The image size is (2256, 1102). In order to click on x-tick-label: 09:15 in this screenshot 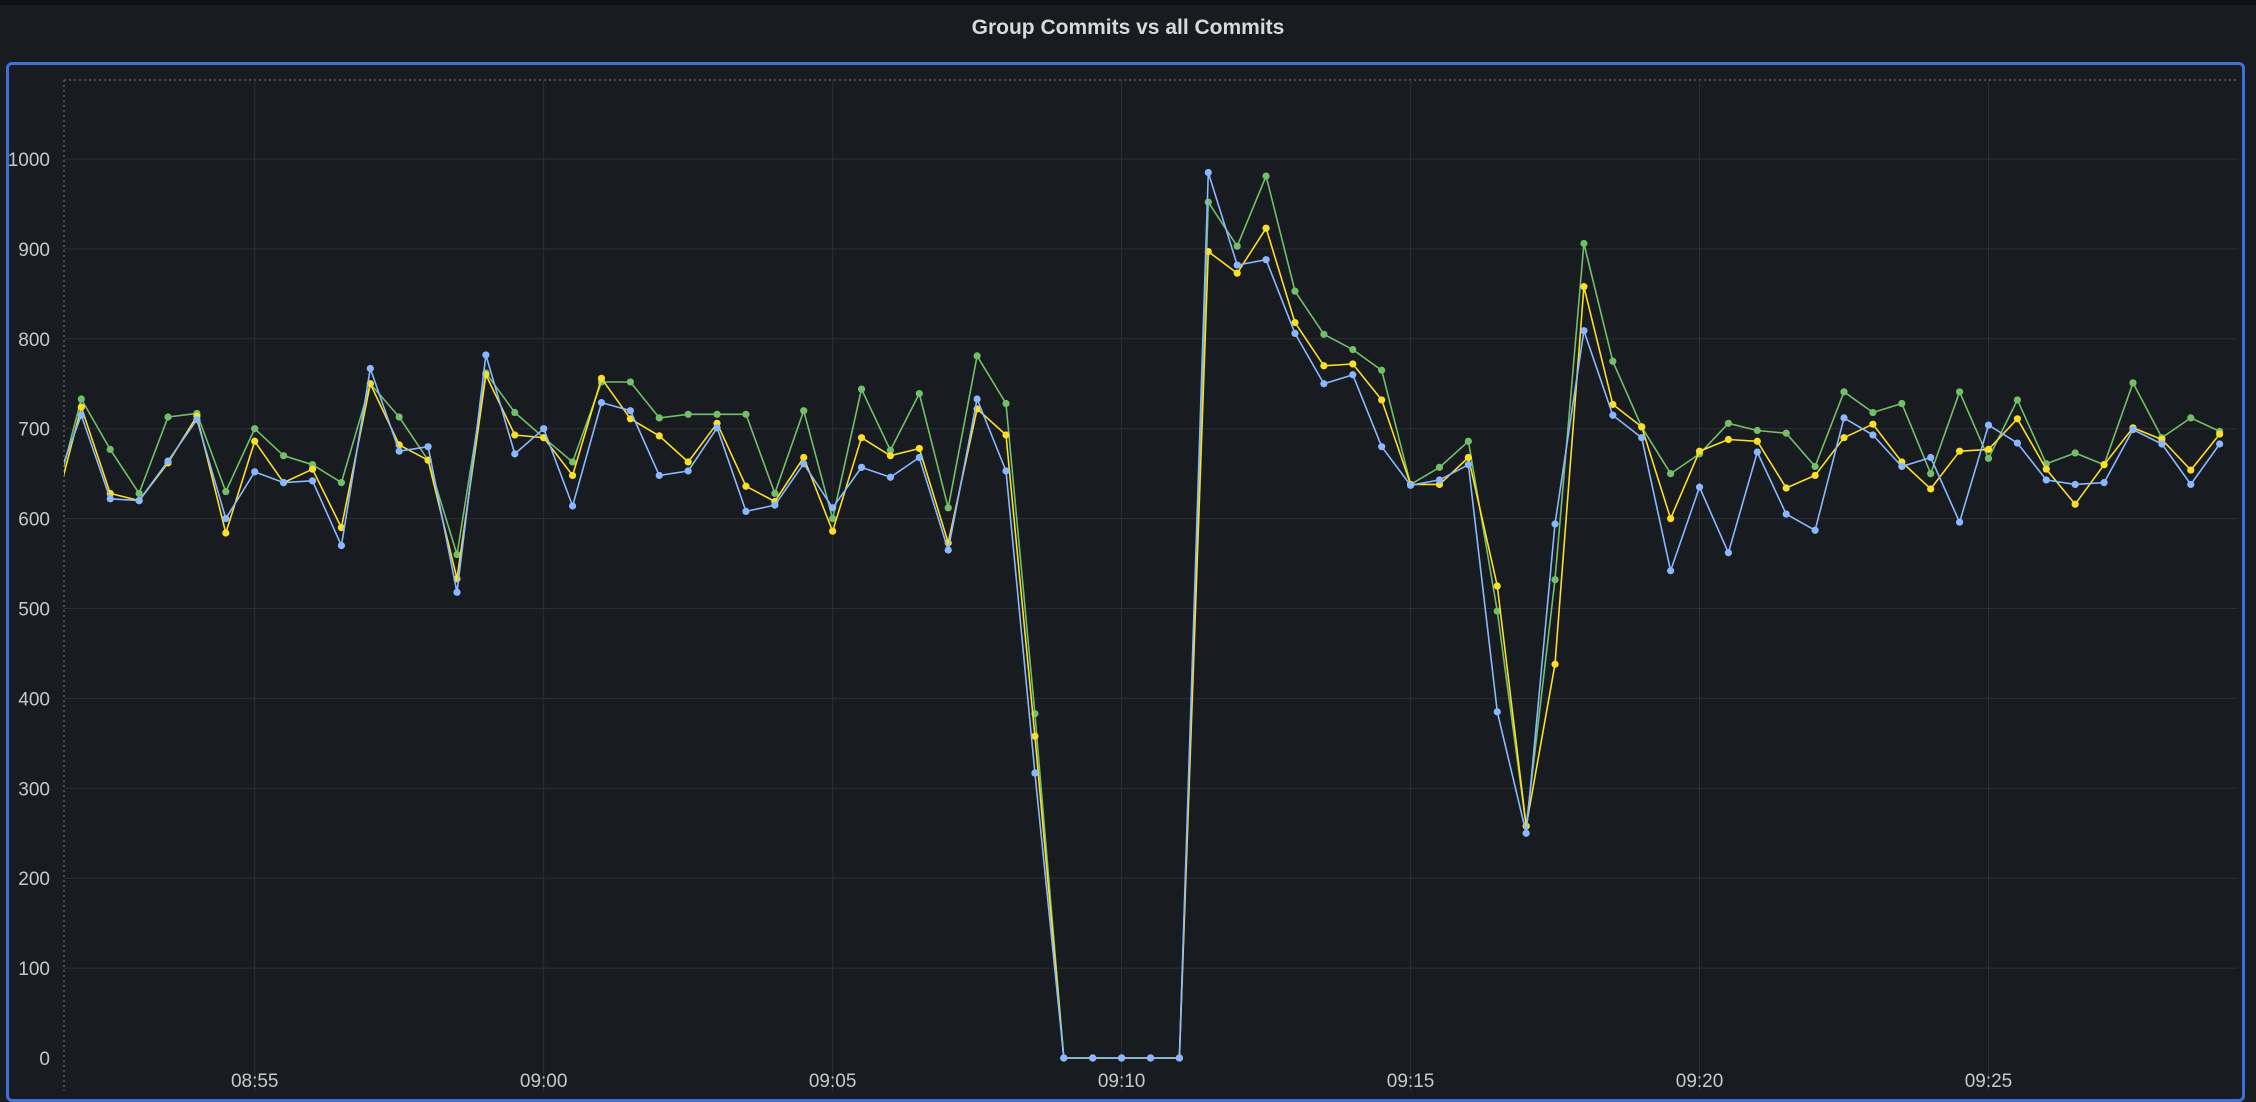, I will do `click(1411, 1081)`.